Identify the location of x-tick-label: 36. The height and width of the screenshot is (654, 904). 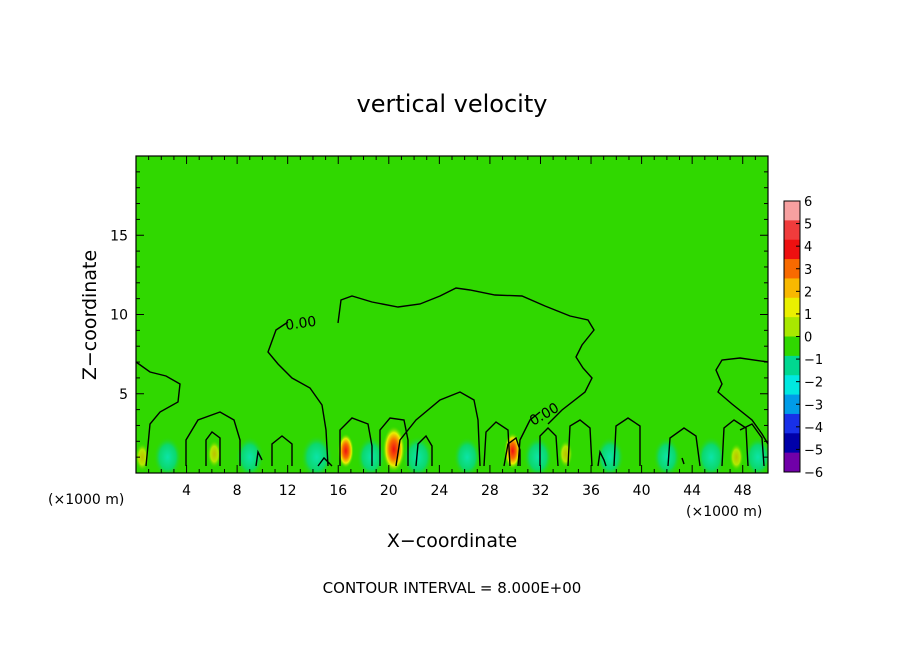
(591, 491).